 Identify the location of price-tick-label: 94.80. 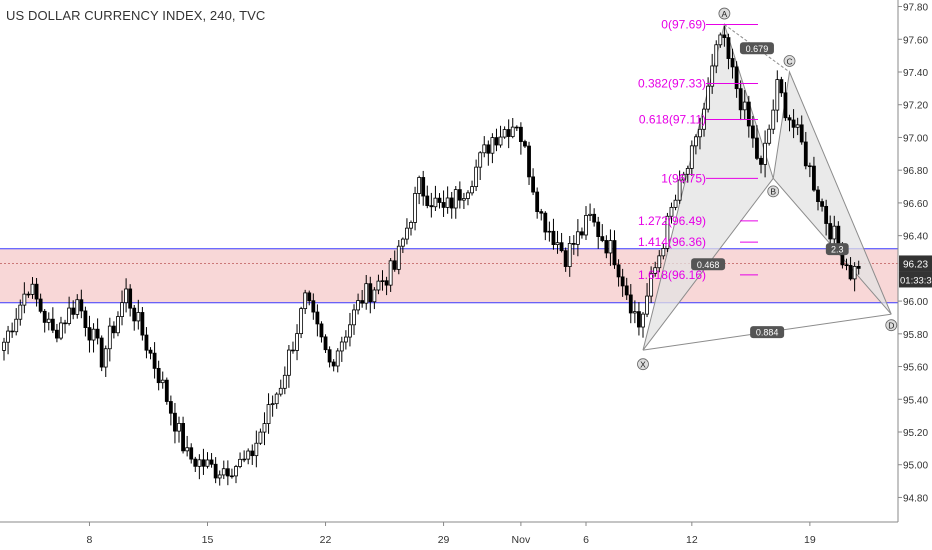
(915, 498).